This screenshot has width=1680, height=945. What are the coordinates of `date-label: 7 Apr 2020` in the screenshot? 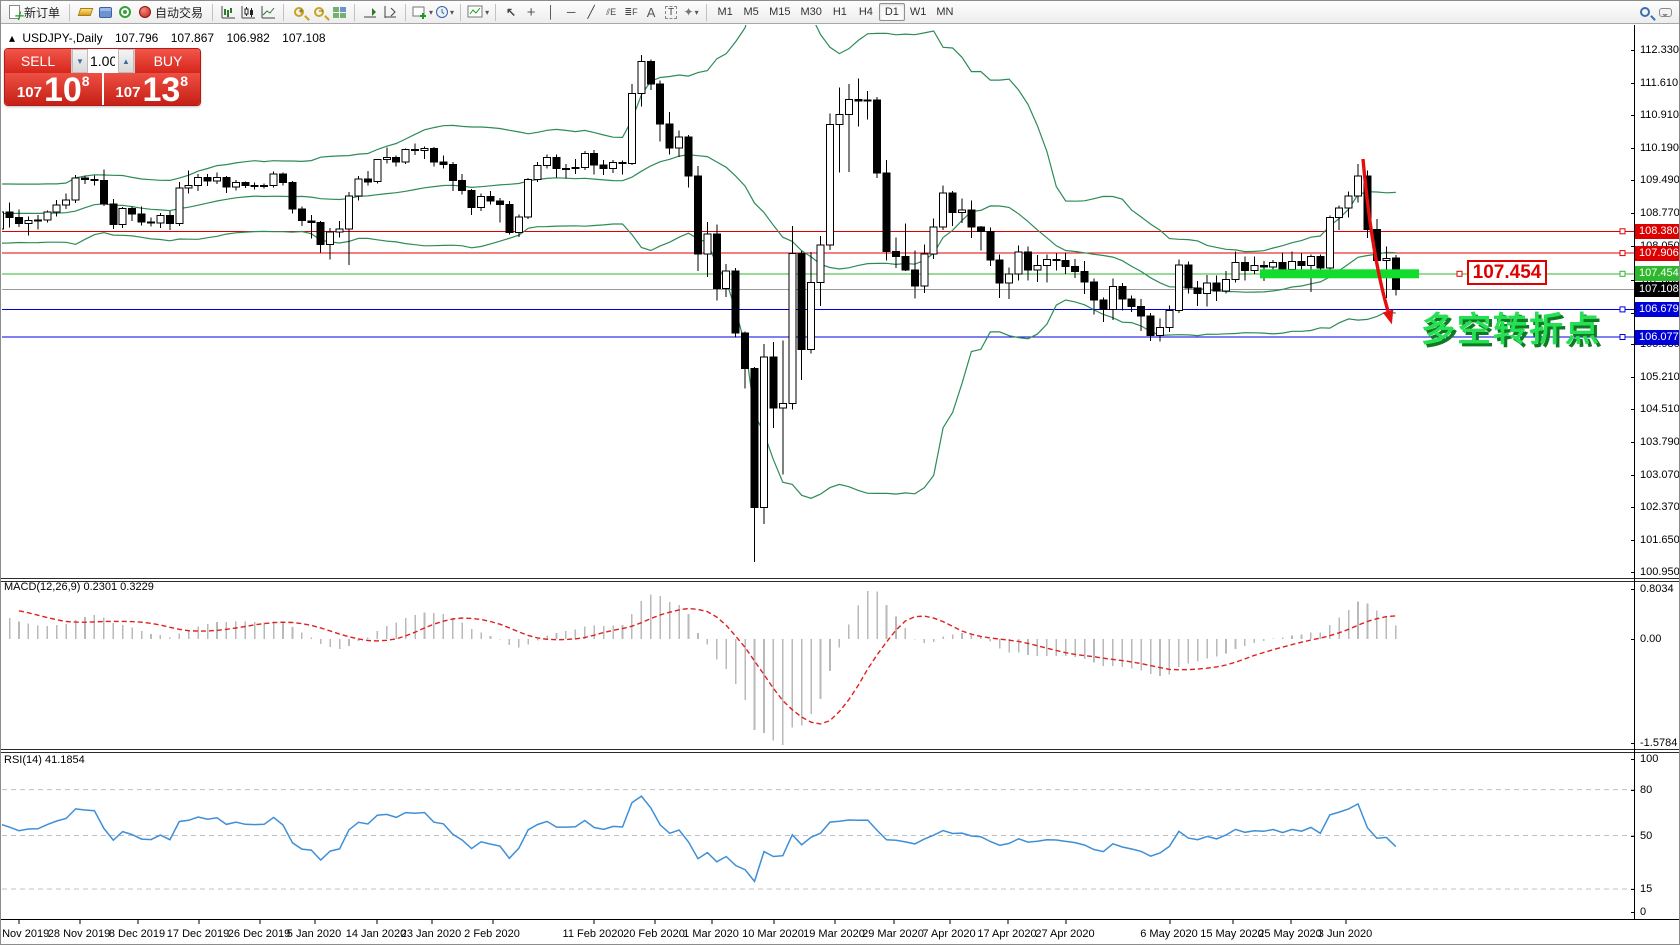 It's located at (949, 934).